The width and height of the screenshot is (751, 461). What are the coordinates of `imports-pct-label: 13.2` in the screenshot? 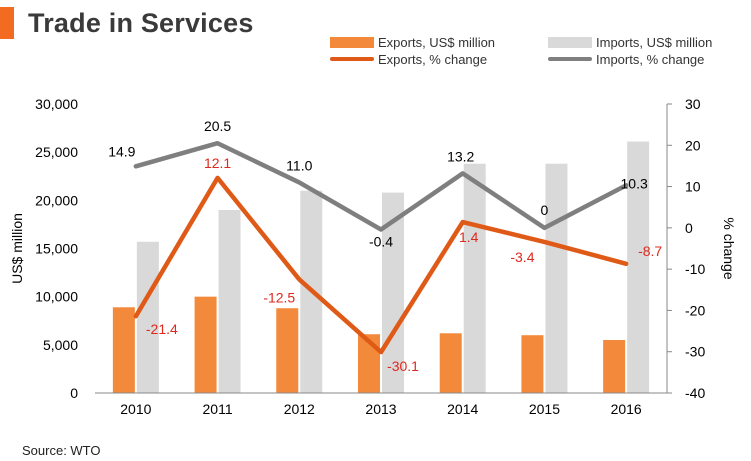 It's located at (460, 156).